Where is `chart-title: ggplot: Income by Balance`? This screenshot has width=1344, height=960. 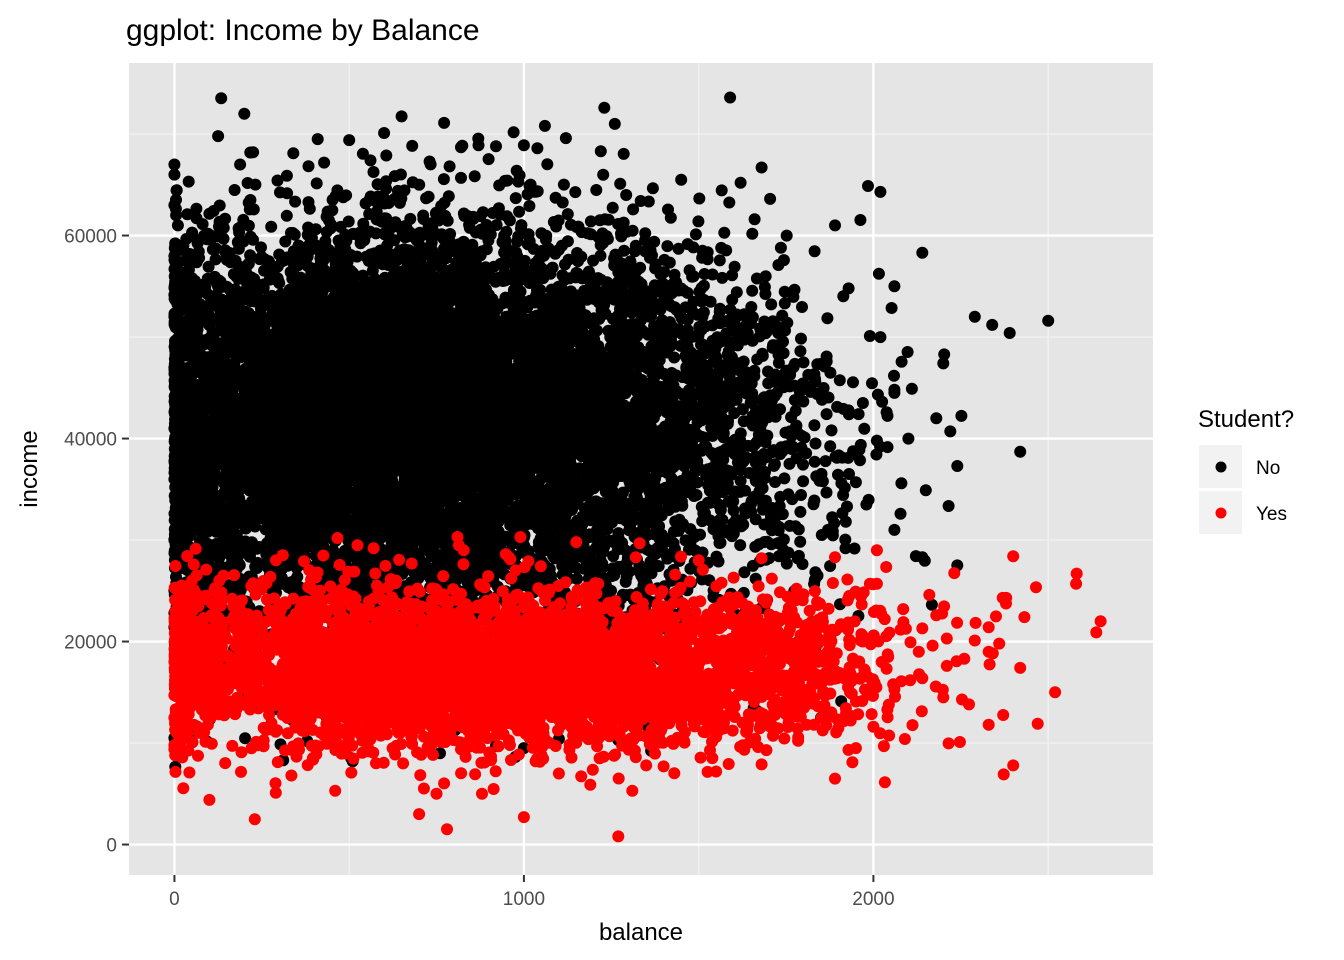
chart-title: ggplot: Income by Balance is located at coordinates (303, 30).